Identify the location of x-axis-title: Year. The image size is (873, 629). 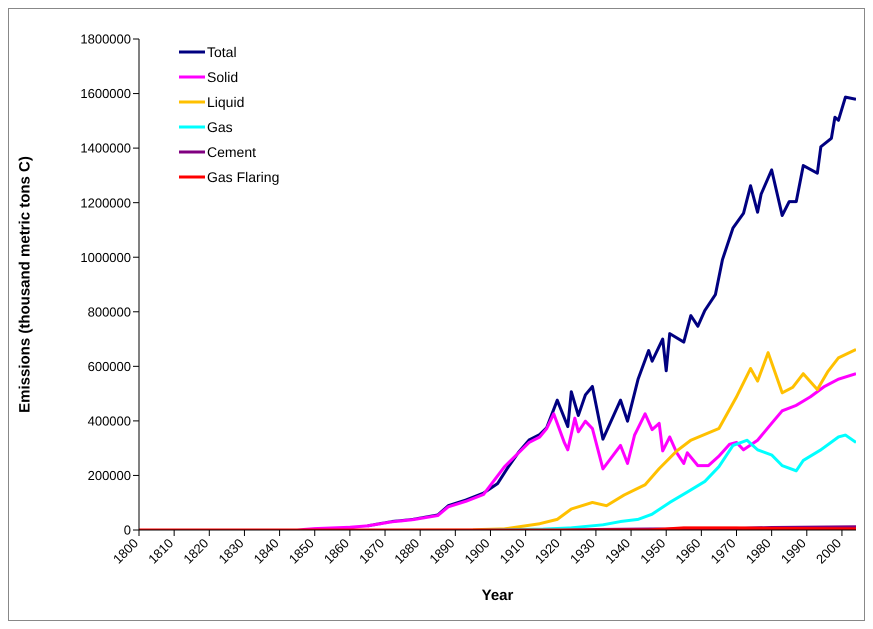
(498, 595).